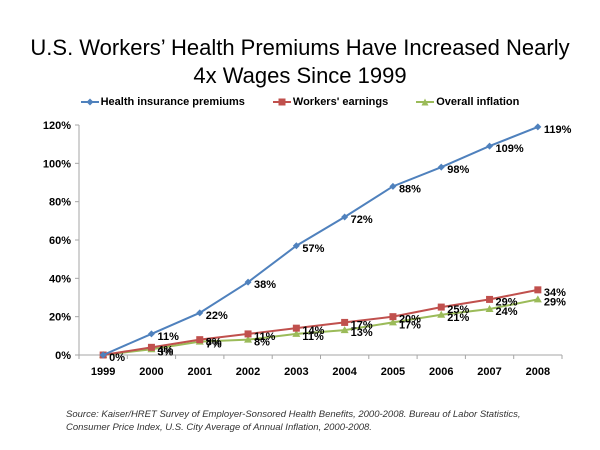  What do you see at coordinates (60, 318) in the screenshot?
I see `y-tick-label: 20%` at bounding box center [60, 318].